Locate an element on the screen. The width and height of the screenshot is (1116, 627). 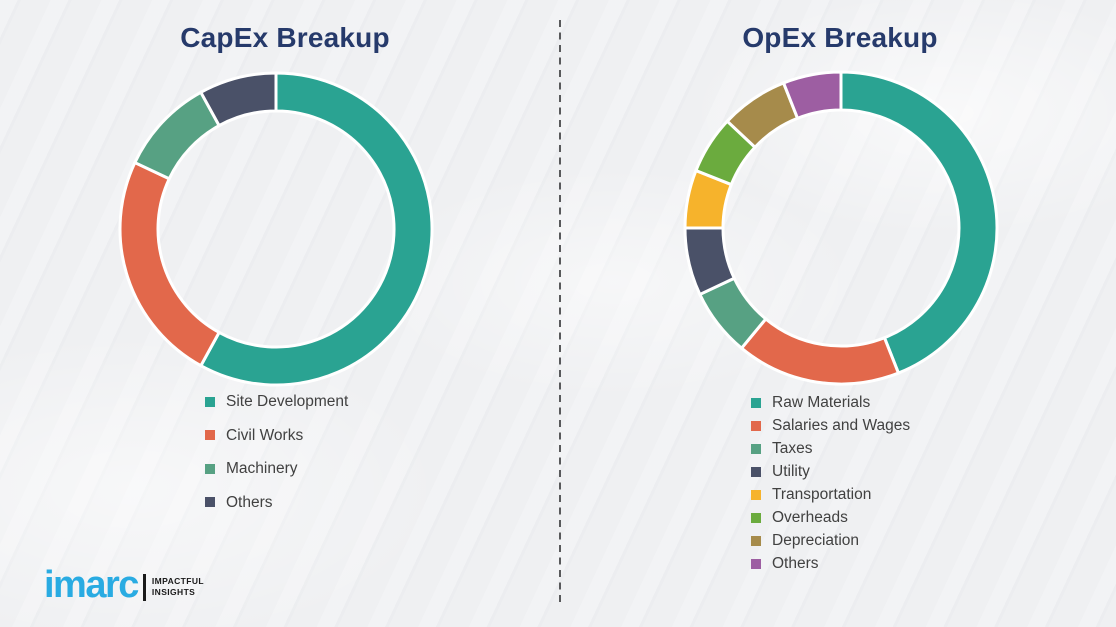
imarc-logo: imarc IMPACTFUL INSIGHTS is located at coordinates (124, 585).